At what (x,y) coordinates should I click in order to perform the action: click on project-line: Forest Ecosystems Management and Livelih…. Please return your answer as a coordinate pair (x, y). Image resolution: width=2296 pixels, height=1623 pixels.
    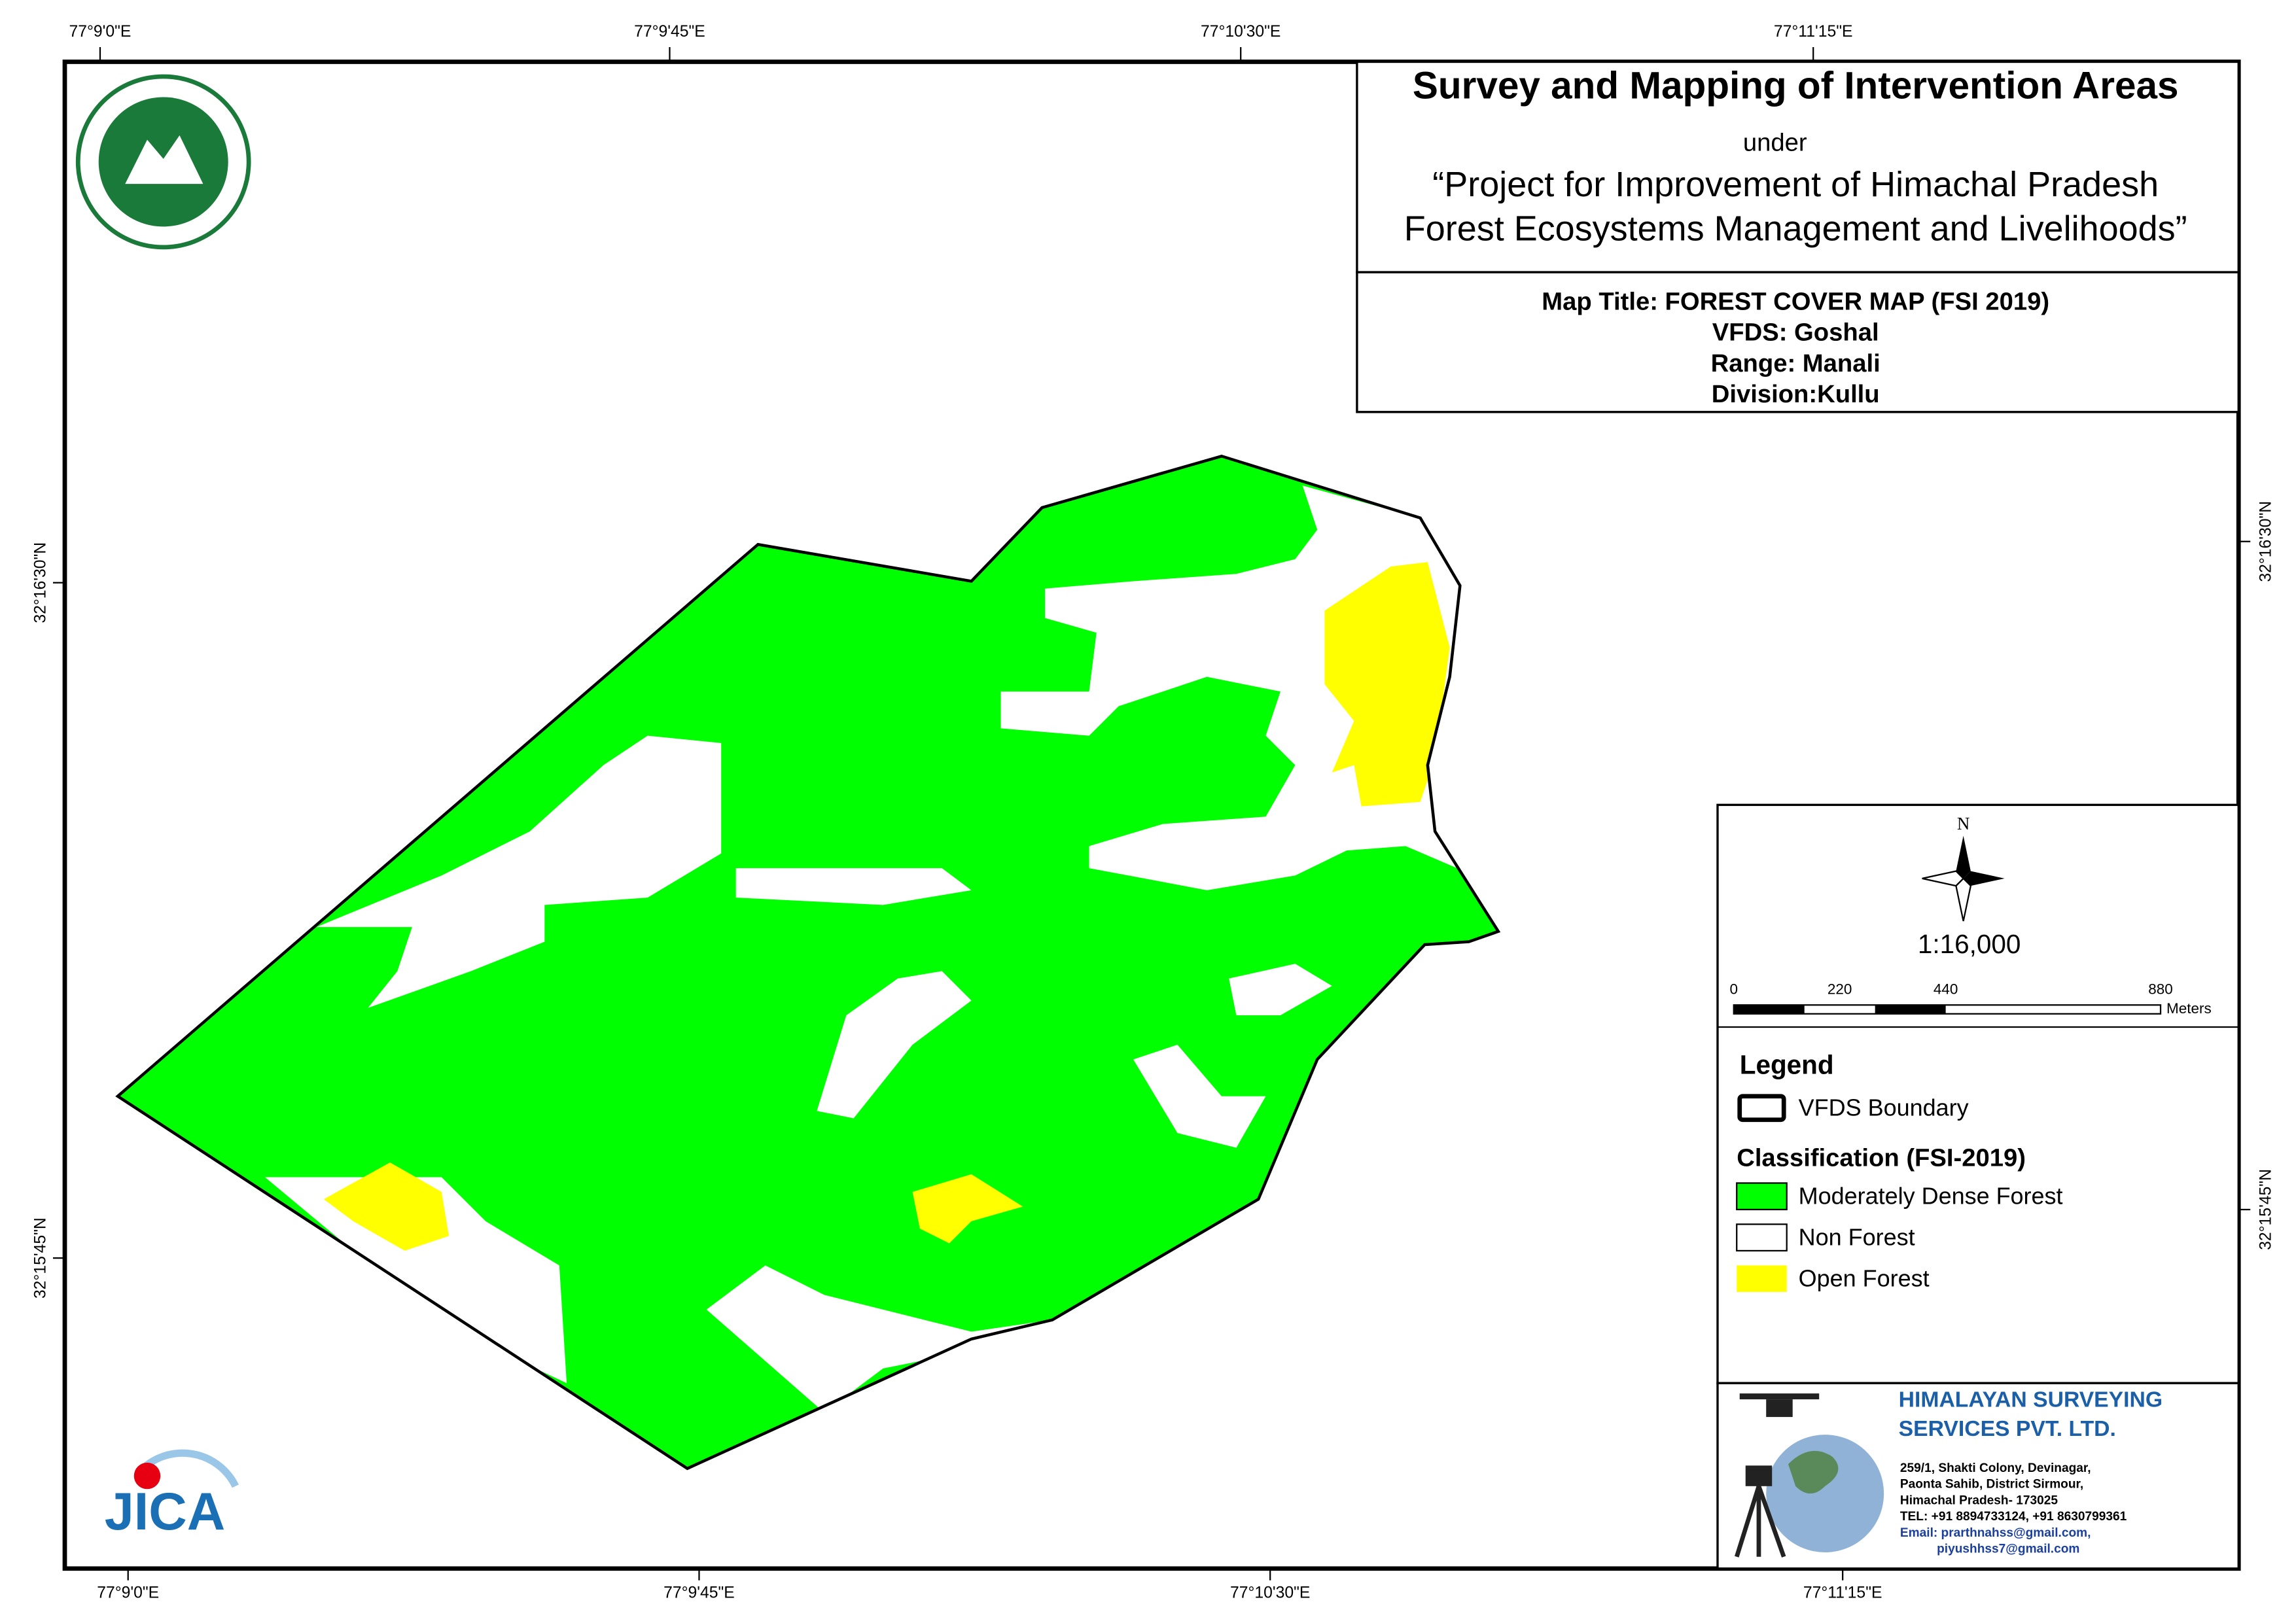
    Looking at the image, I should click on (1796, 229).